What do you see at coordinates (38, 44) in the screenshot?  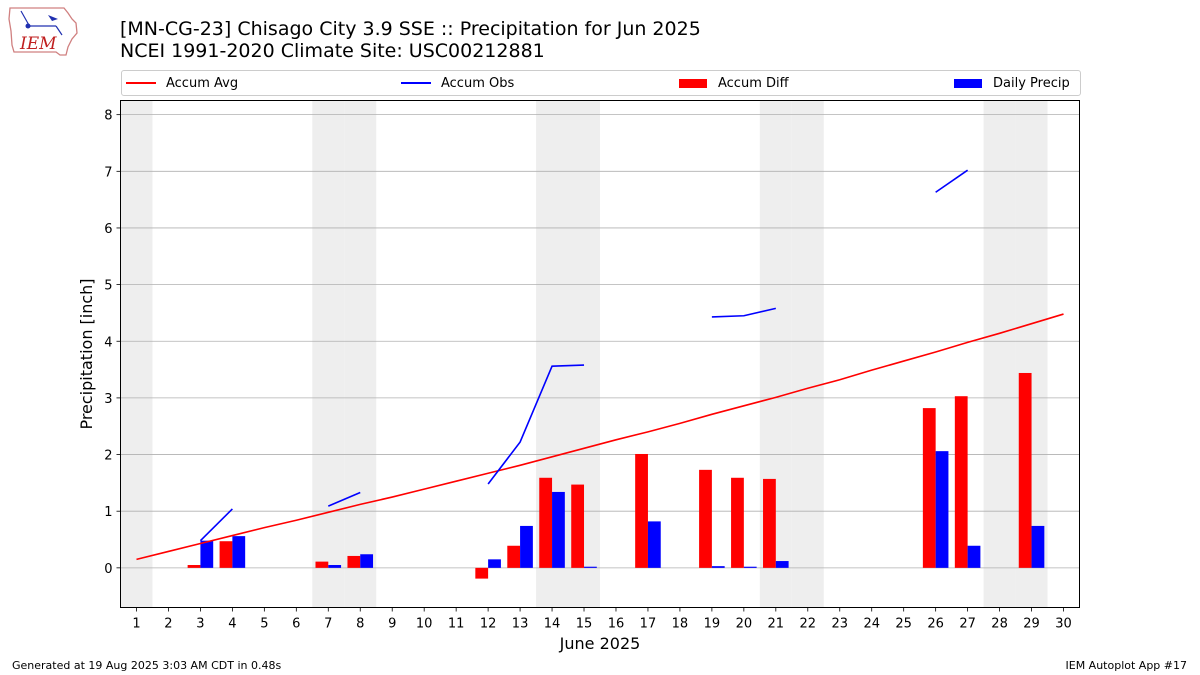 I see `logo-text: IEM` at bounding box center [38, 44].